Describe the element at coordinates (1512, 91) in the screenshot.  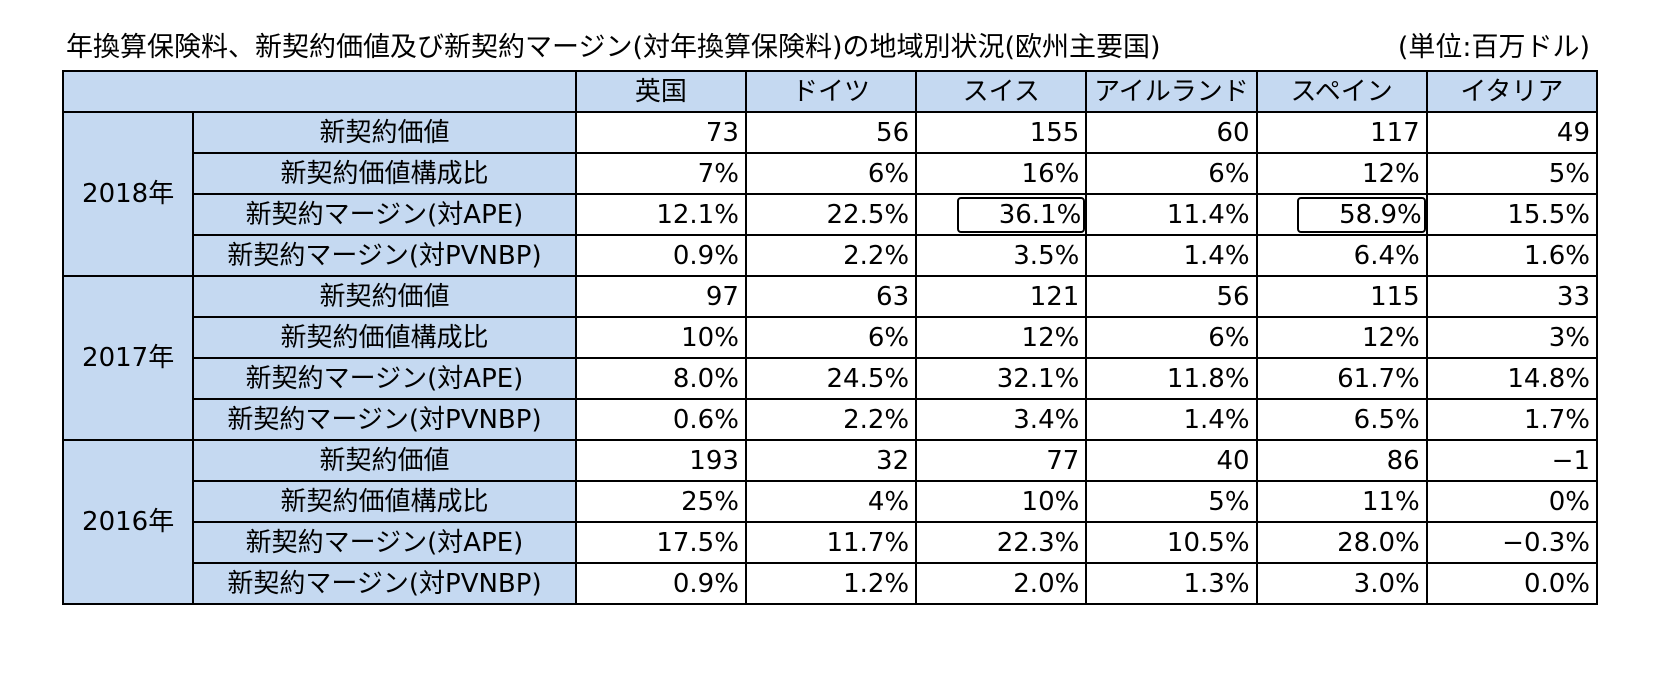
I see `column-header: イタリア` at that location.